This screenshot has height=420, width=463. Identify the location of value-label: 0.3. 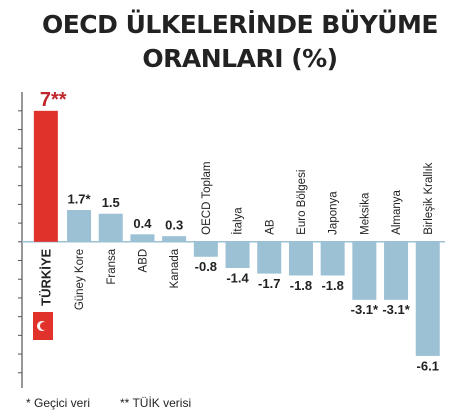
(174, 225).